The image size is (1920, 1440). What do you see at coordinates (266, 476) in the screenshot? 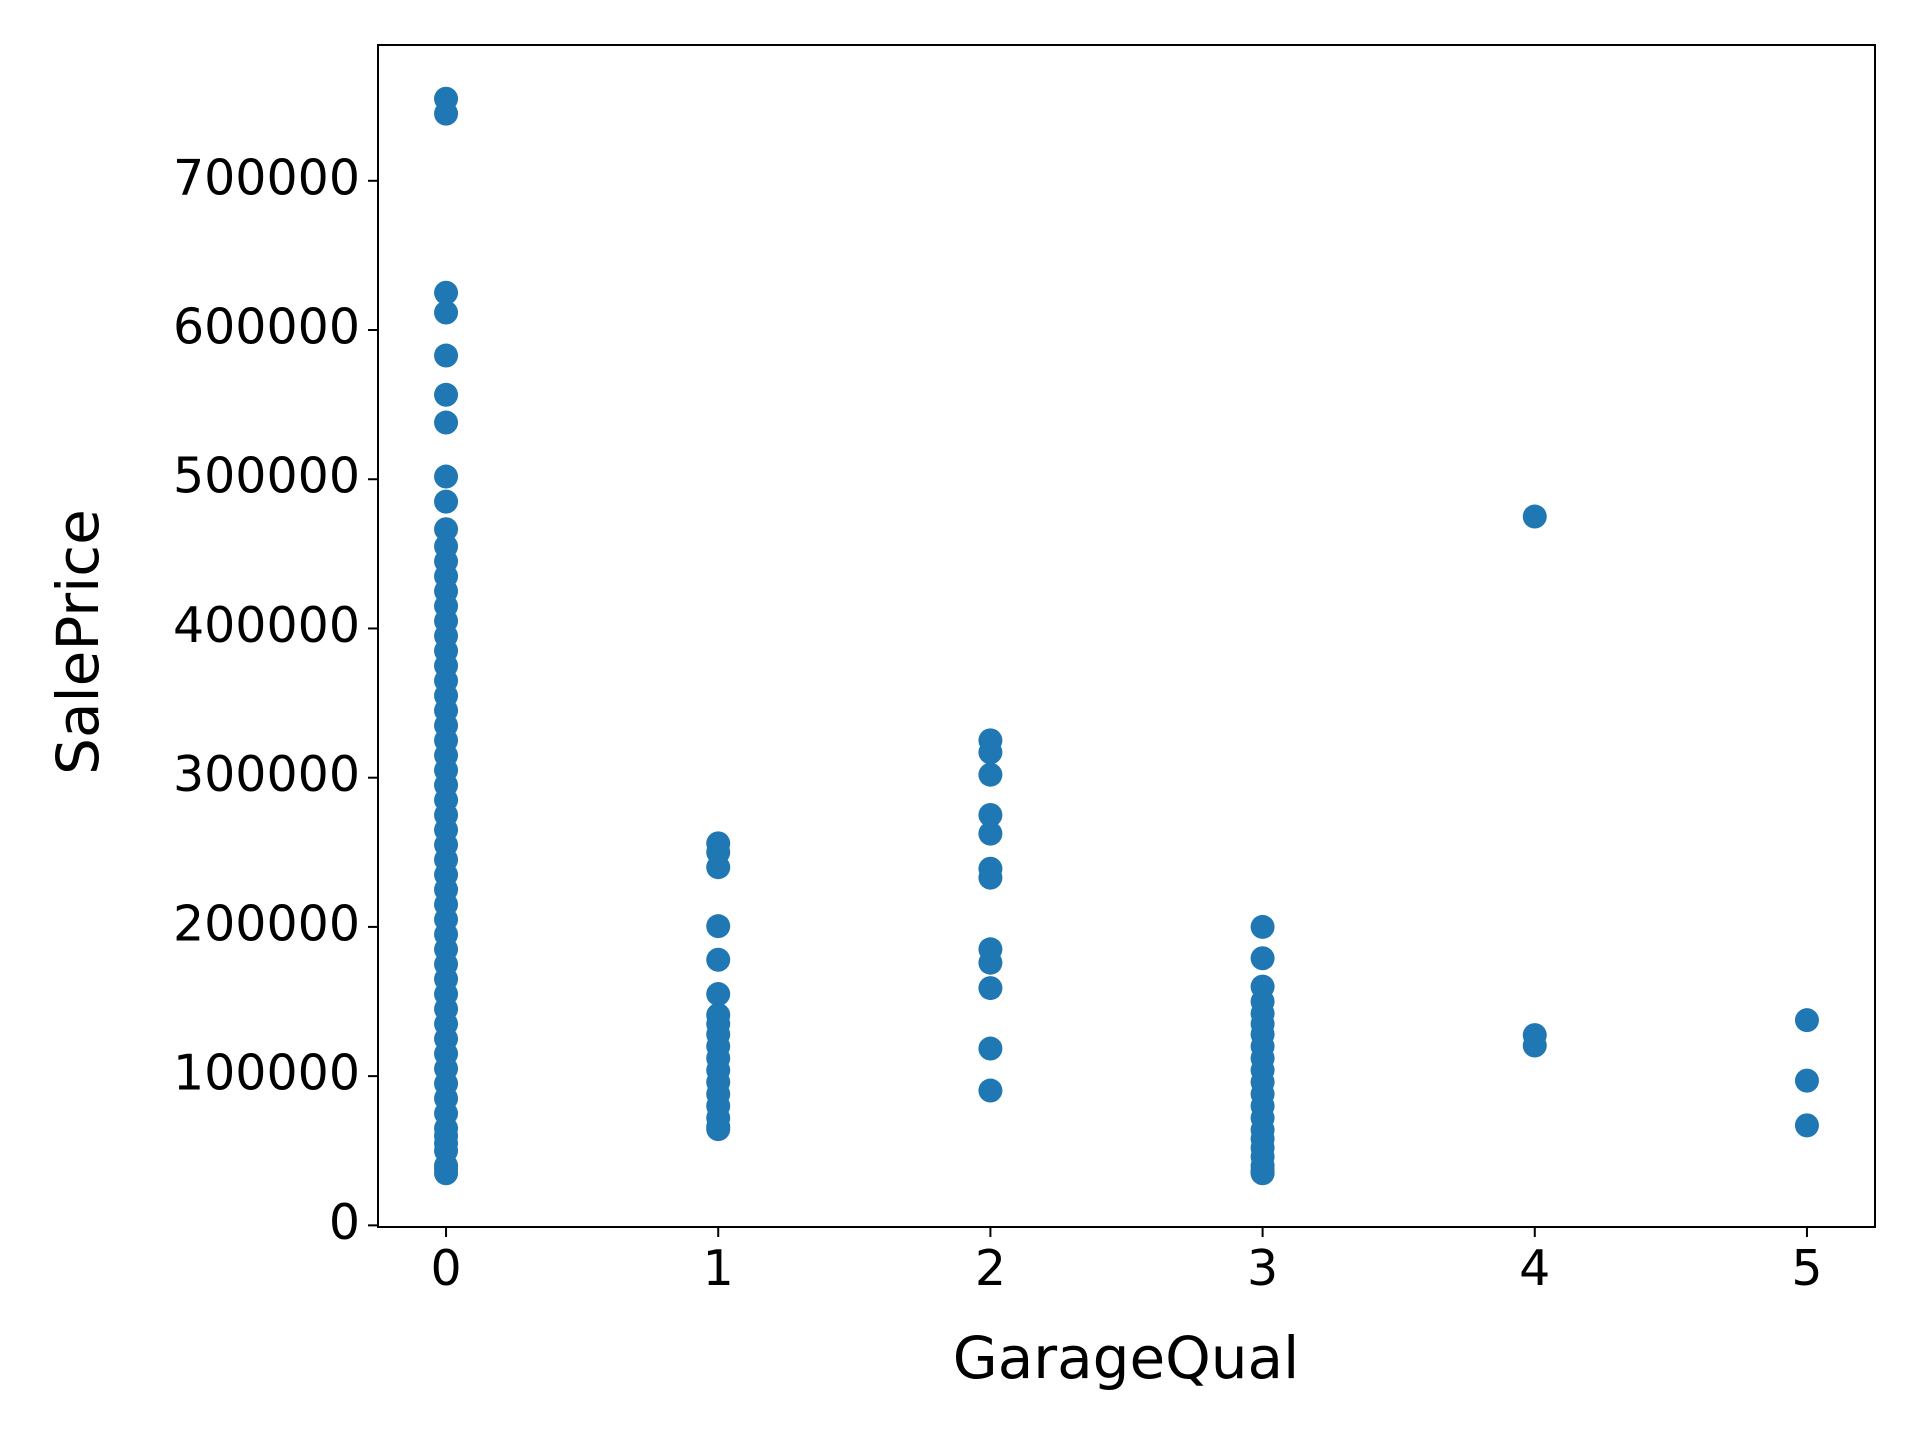
I see `y-tick-label: 500000` at bounding box center [266, 476].